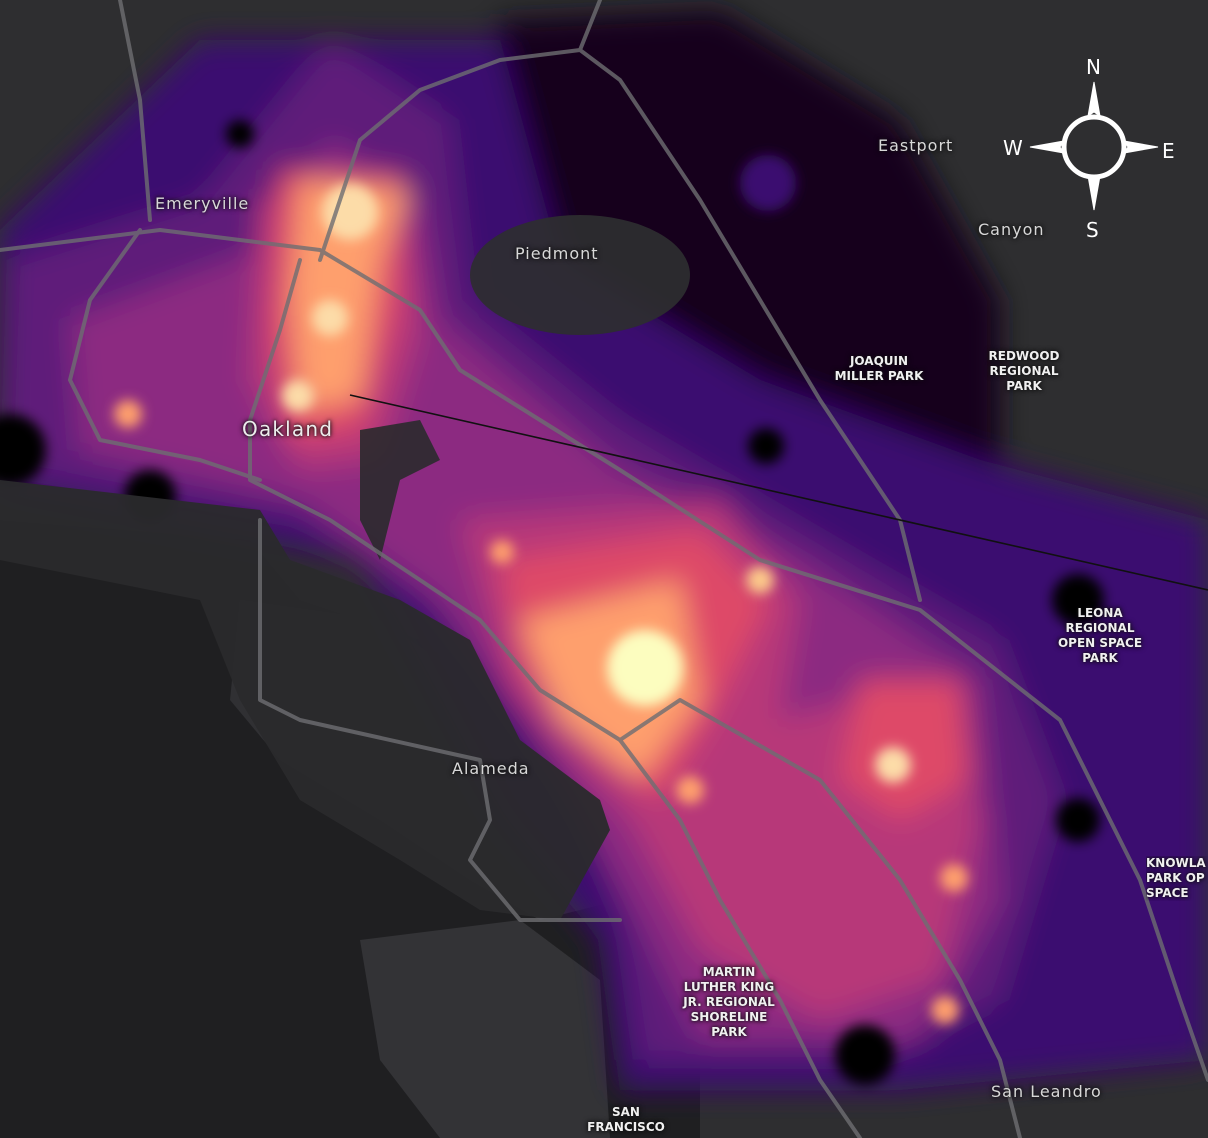 The width and height of the screenshot is (1208, 1138). I want to click on label-emeryville: Emeryville, so click(202, 203).